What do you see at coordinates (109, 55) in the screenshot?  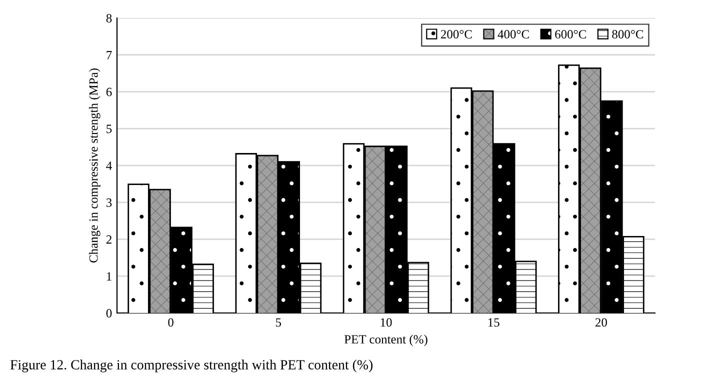 I see `y-tick-label: 7` at bounding box center [109, 55].